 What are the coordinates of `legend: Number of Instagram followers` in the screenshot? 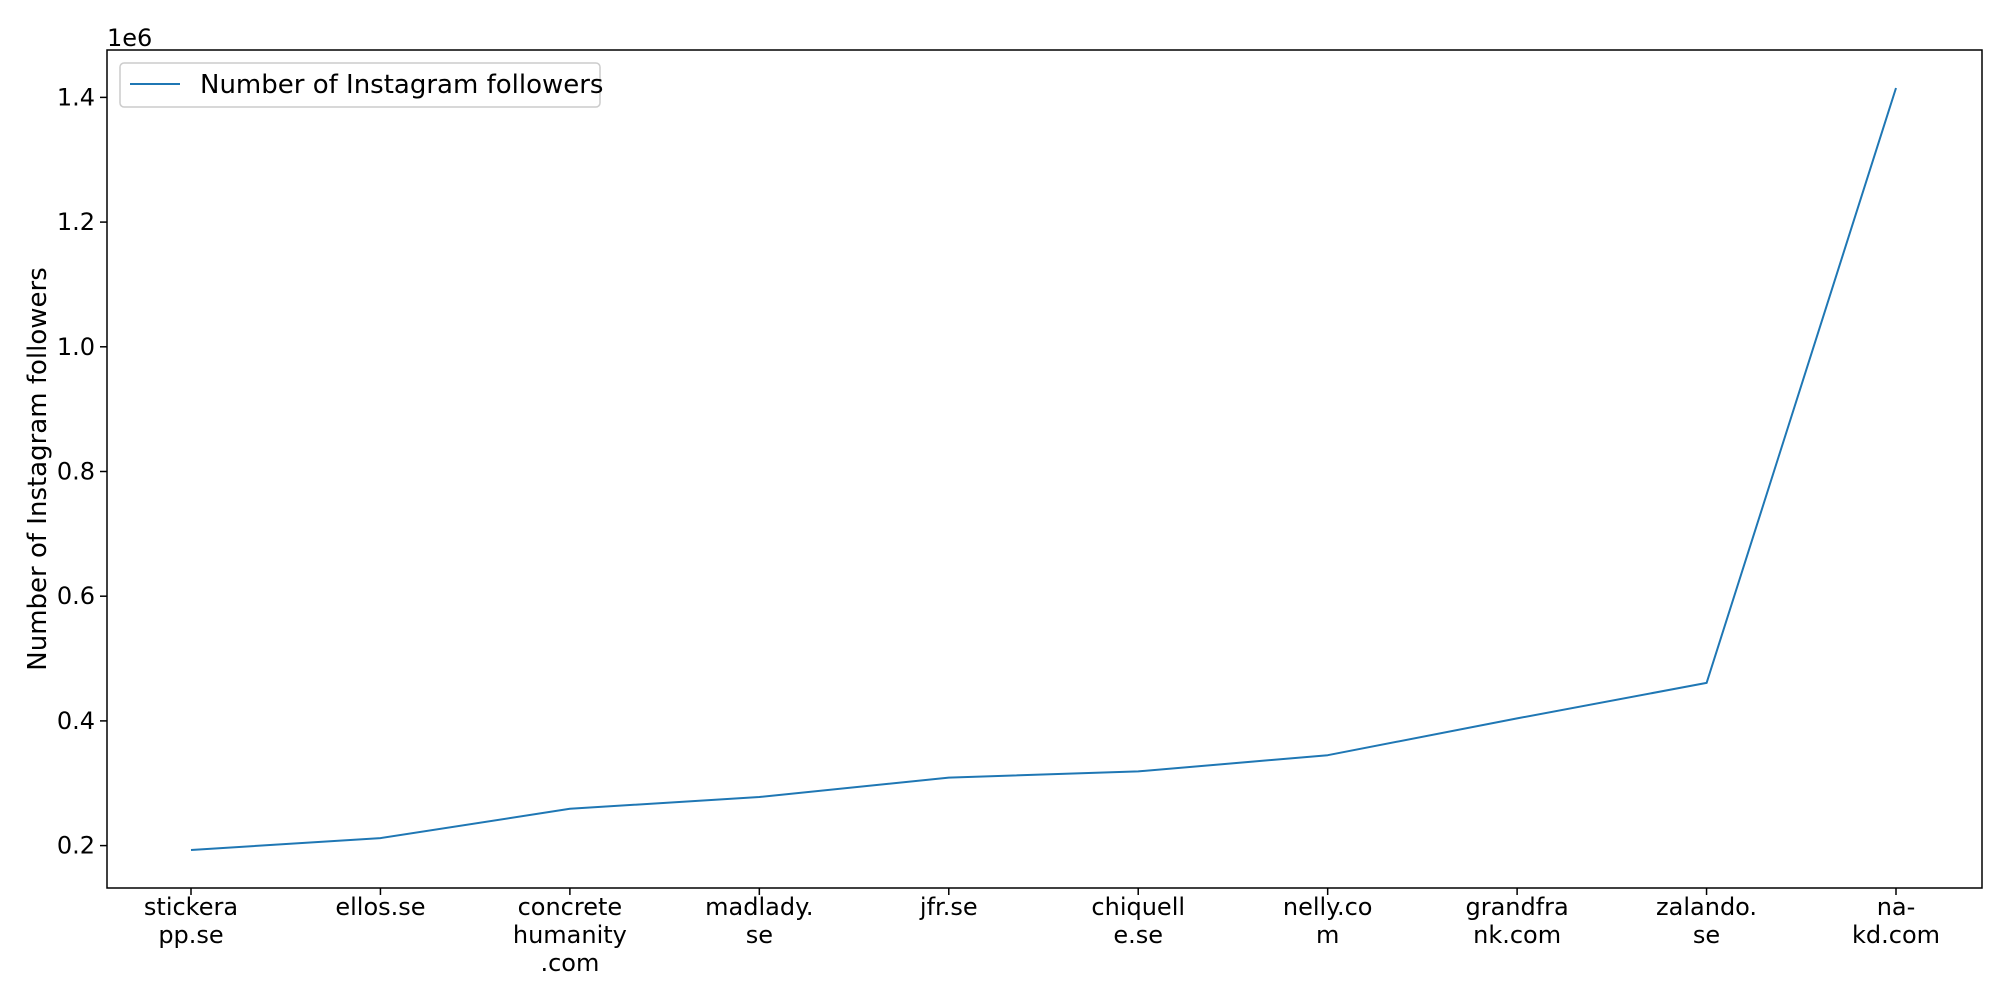 It's located at (361, 85).